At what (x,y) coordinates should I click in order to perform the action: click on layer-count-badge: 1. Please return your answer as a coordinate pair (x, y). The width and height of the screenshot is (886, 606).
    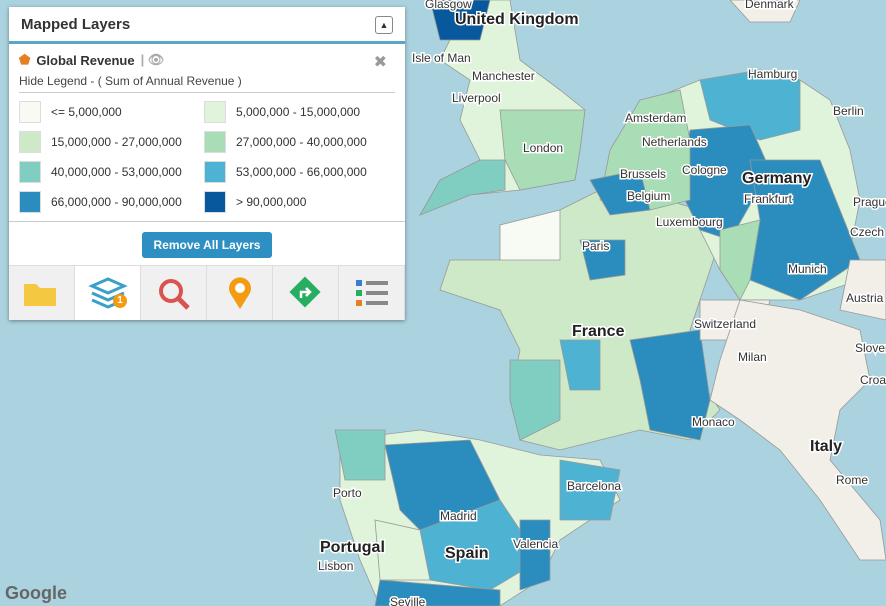
    Looking at the image, I should click on (120, 301).